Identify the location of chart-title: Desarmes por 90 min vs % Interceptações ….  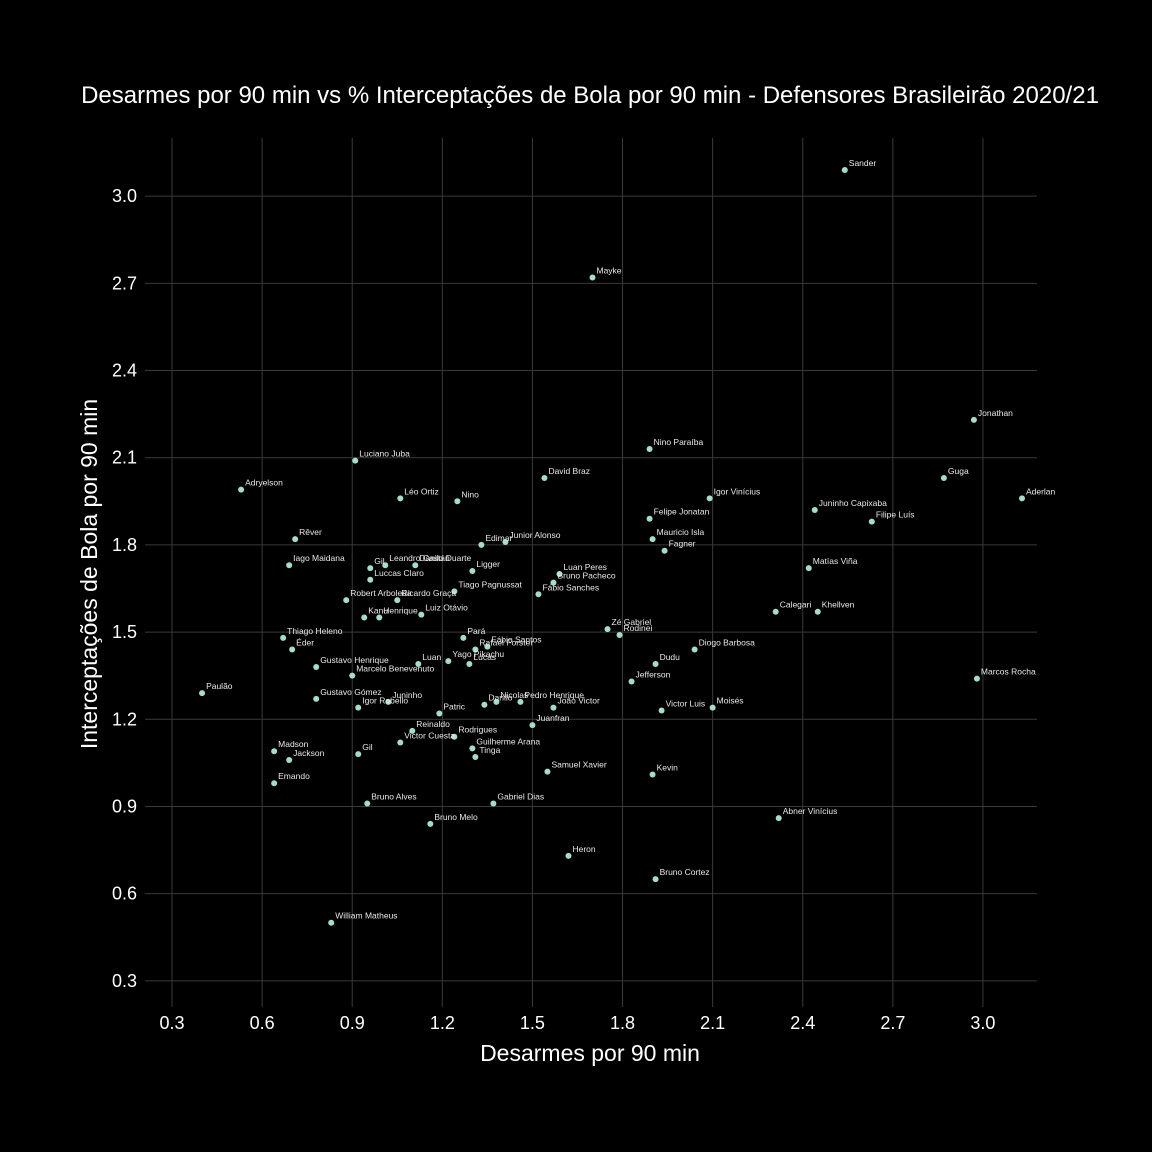
(590, 95).